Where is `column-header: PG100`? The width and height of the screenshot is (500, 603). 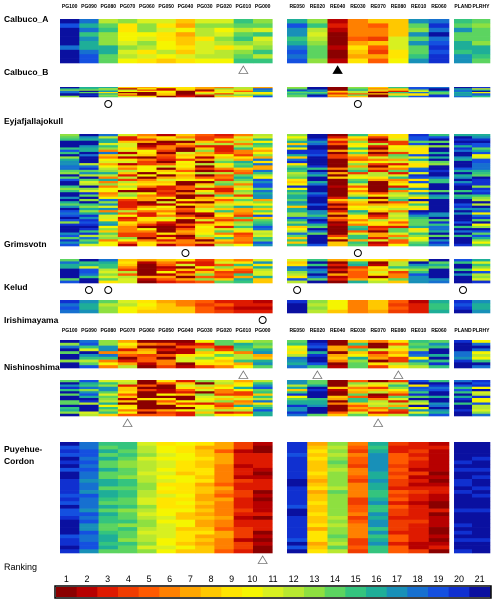
column-header: PG100 is located at coordinates (70, 331).